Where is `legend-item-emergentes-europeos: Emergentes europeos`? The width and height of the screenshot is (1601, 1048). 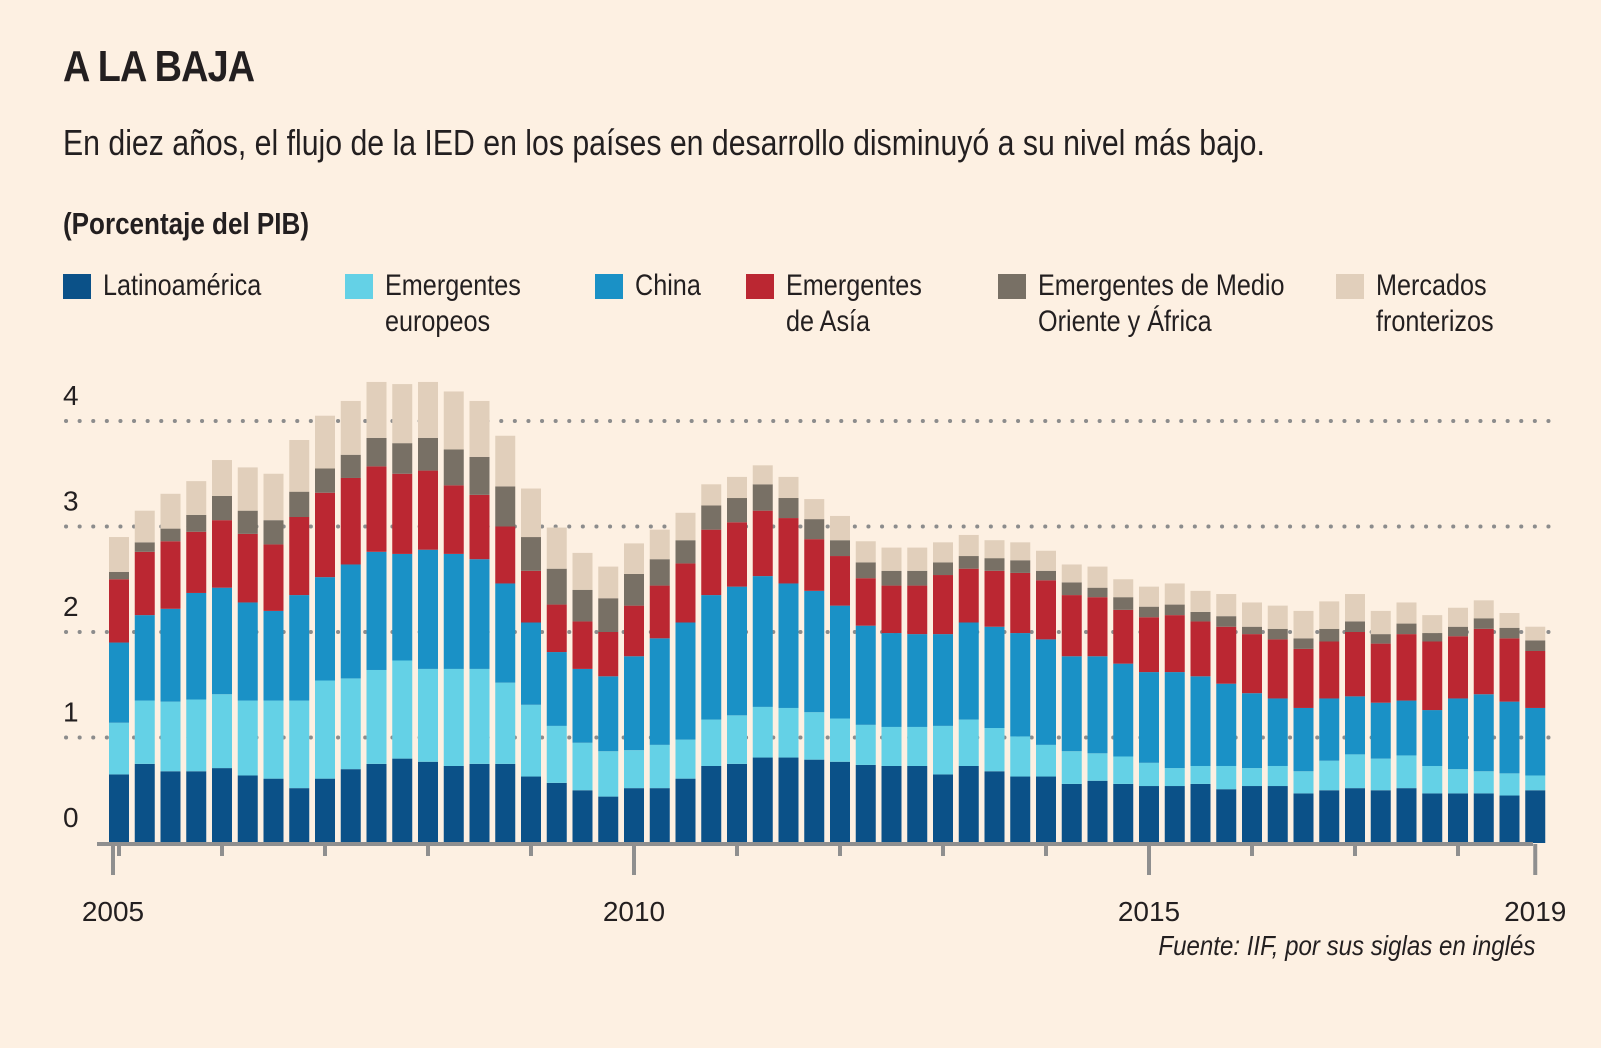 legend-item-emergentes-europeos: Emergentes europeos is located at coordinates (446, 304).